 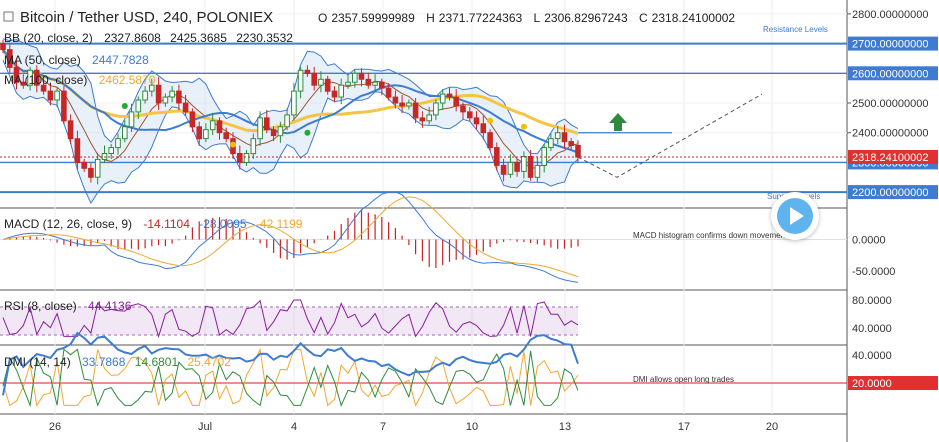 What do you see at coordinates (670, 135) in the screenshot?
I see `projection-path` at bounding box center [670, 135].